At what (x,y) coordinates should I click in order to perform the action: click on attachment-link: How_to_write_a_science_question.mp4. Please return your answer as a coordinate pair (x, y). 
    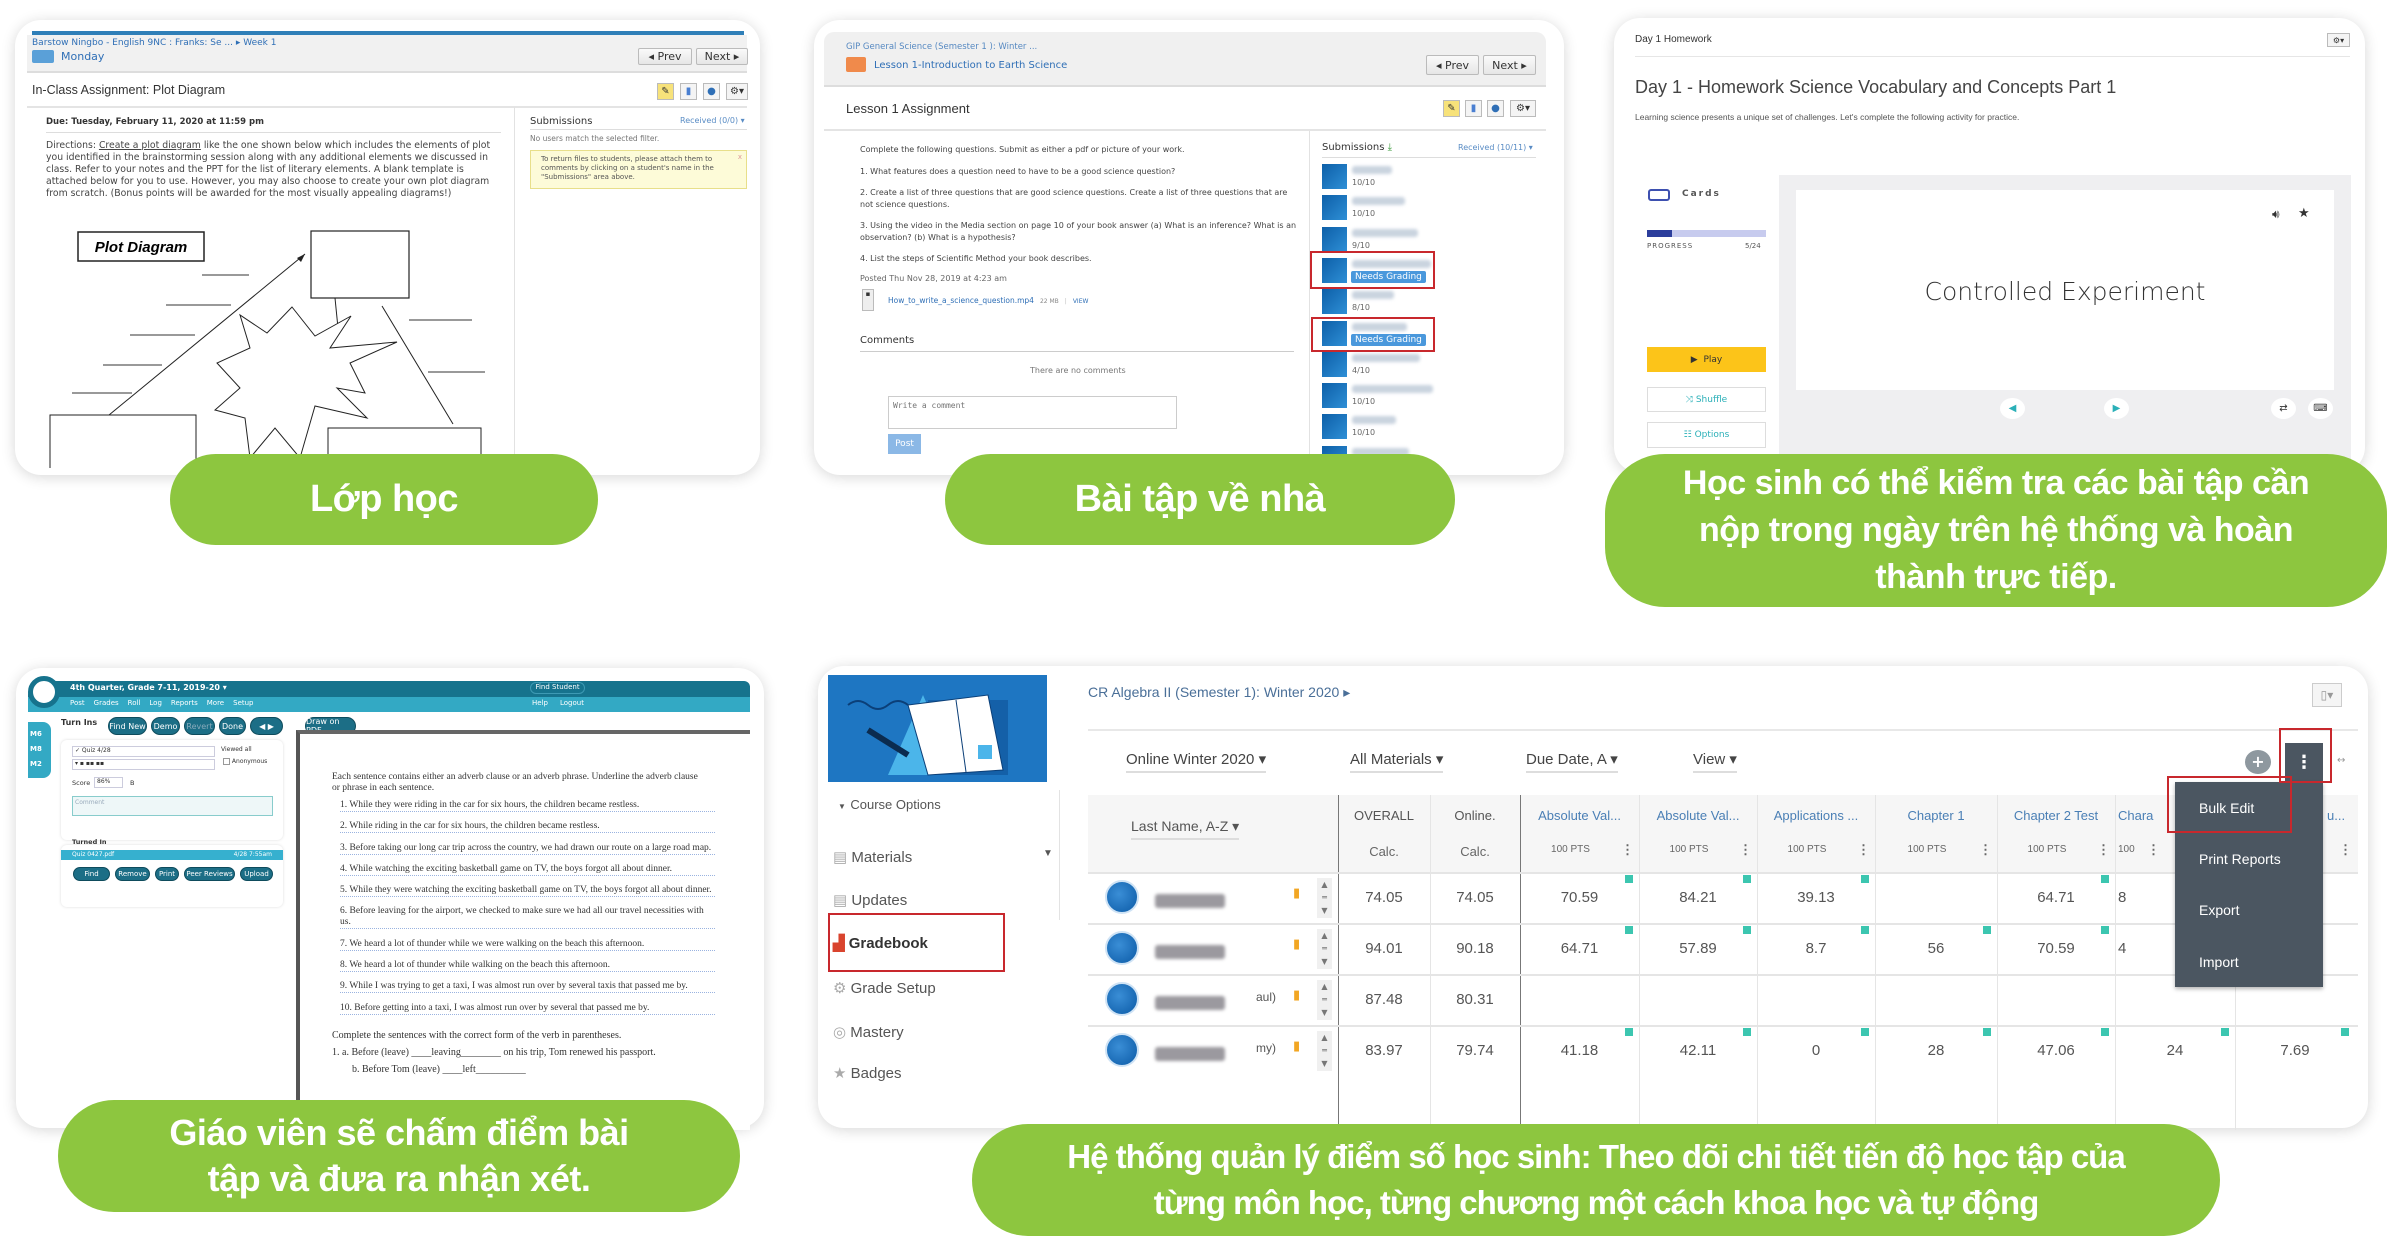
    Looking at the image, I should click on (961, 300).